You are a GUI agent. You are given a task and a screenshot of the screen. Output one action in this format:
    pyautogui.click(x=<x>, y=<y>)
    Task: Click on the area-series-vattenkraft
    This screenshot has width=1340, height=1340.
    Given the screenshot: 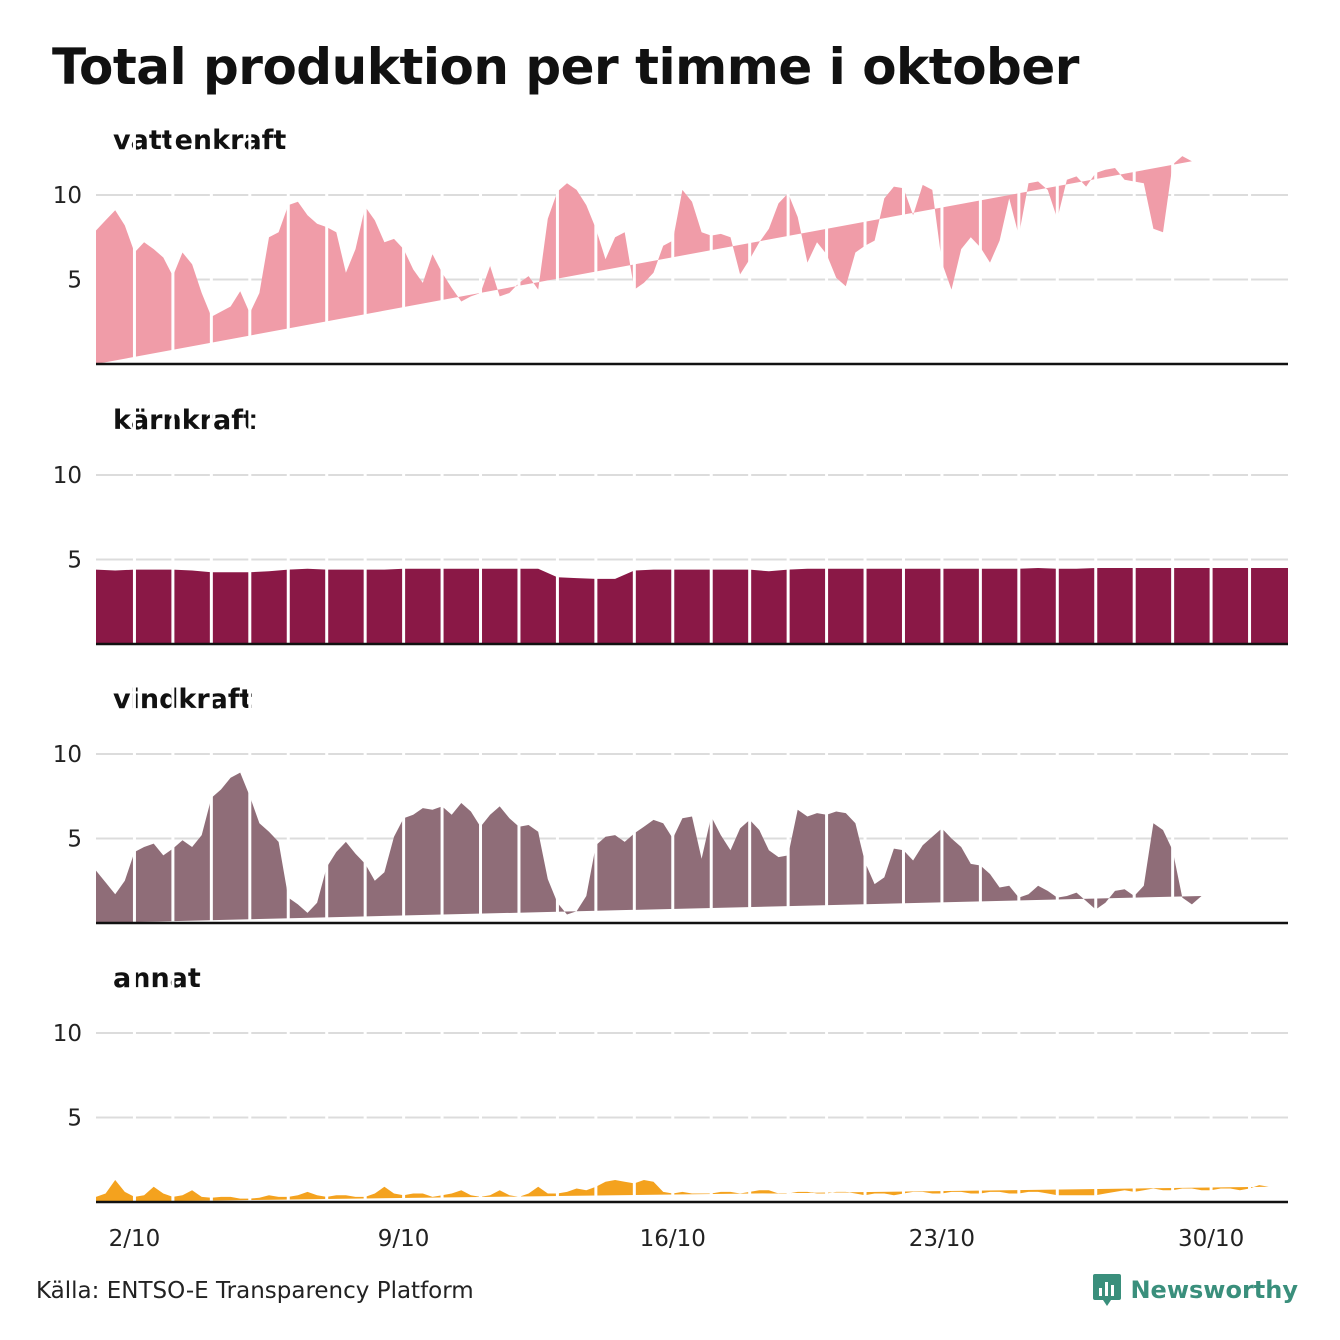 What is the action you would take?
    pyautogui.click(x=644, y=260)
    